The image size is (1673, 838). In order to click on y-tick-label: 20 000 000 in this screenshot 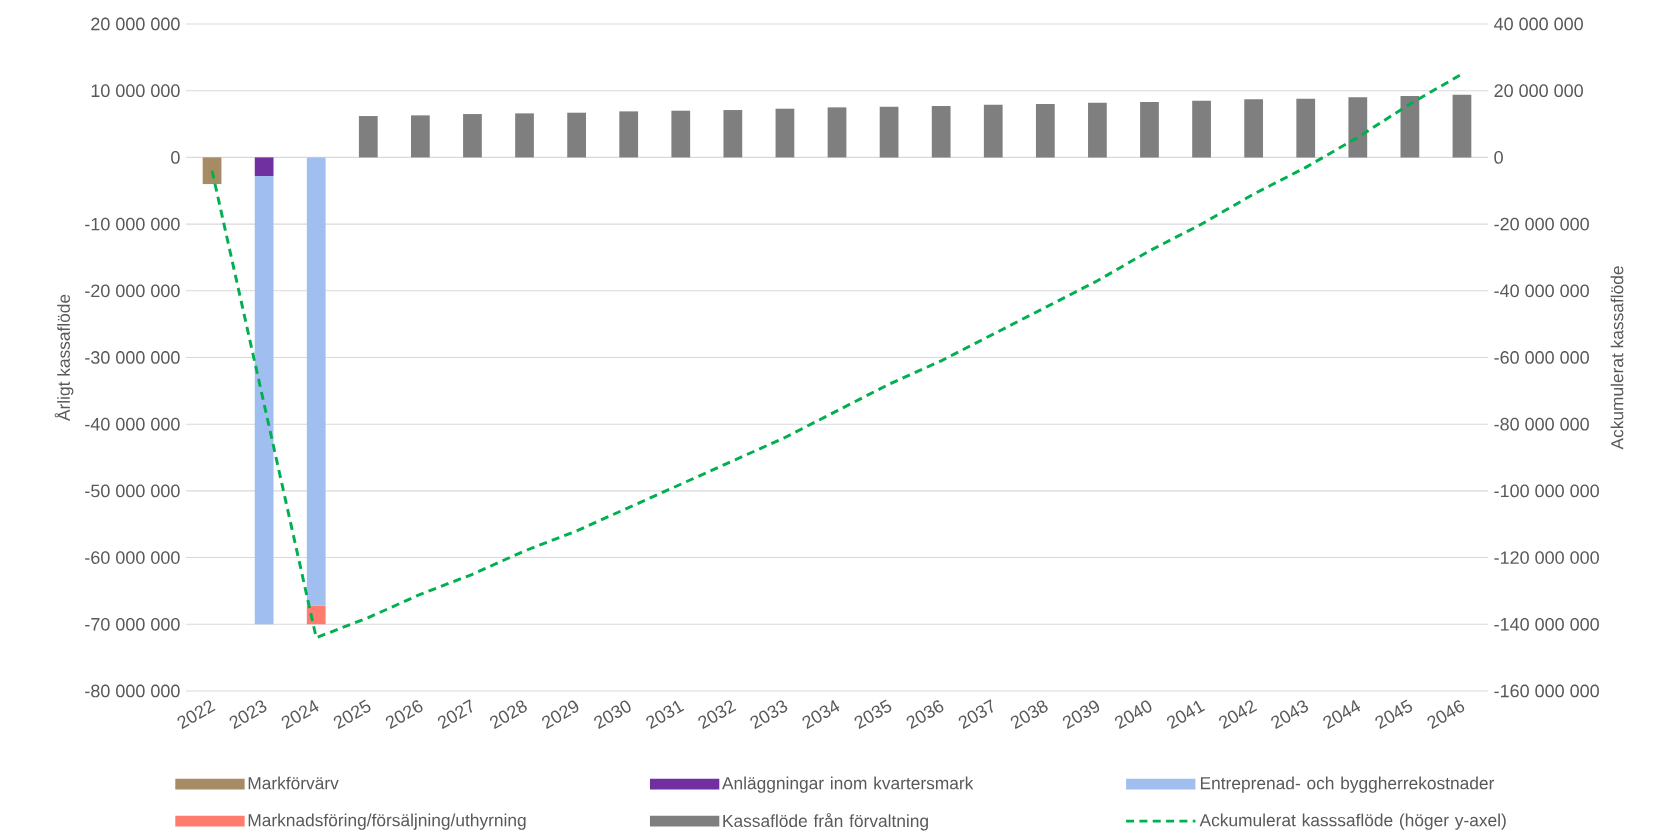, I will do `click(135, 24)`.